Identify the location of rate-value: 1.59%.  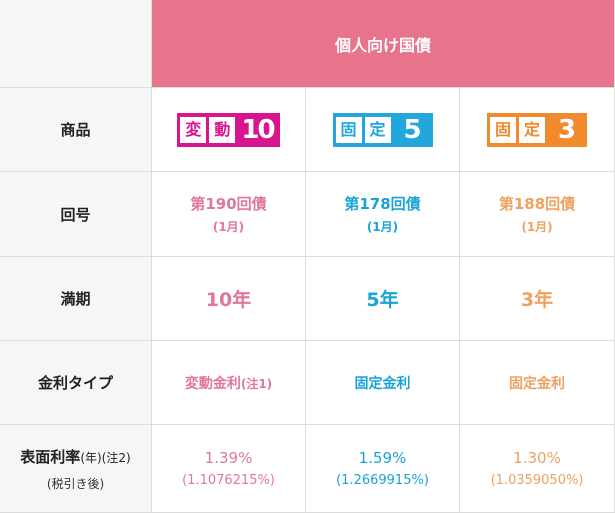
(382, 458).